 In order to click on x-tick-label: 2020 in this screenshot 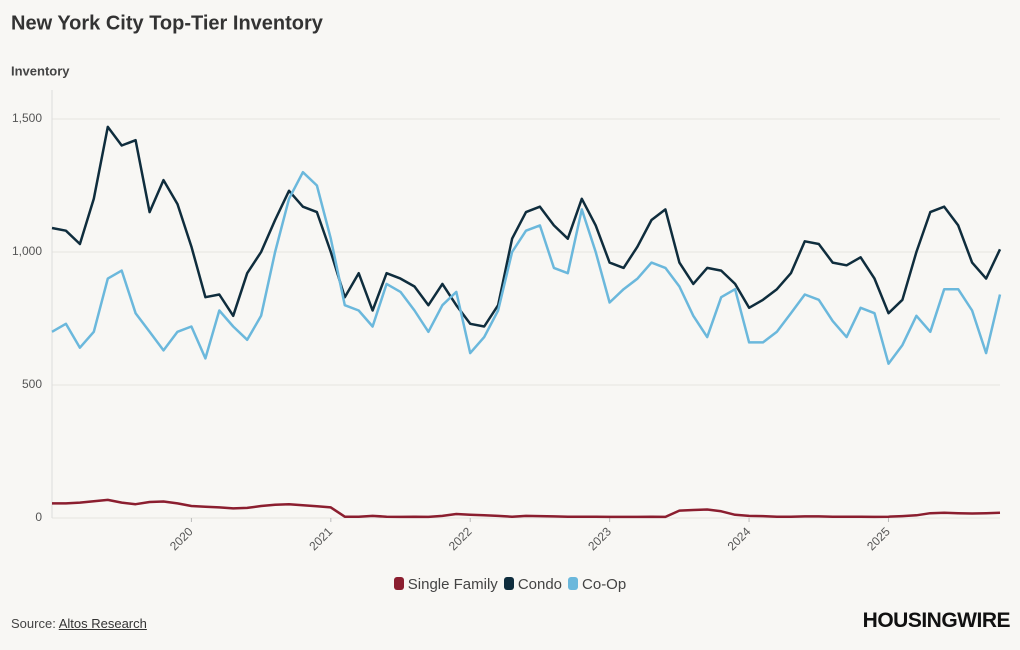, I will do `click(181, 538)`.